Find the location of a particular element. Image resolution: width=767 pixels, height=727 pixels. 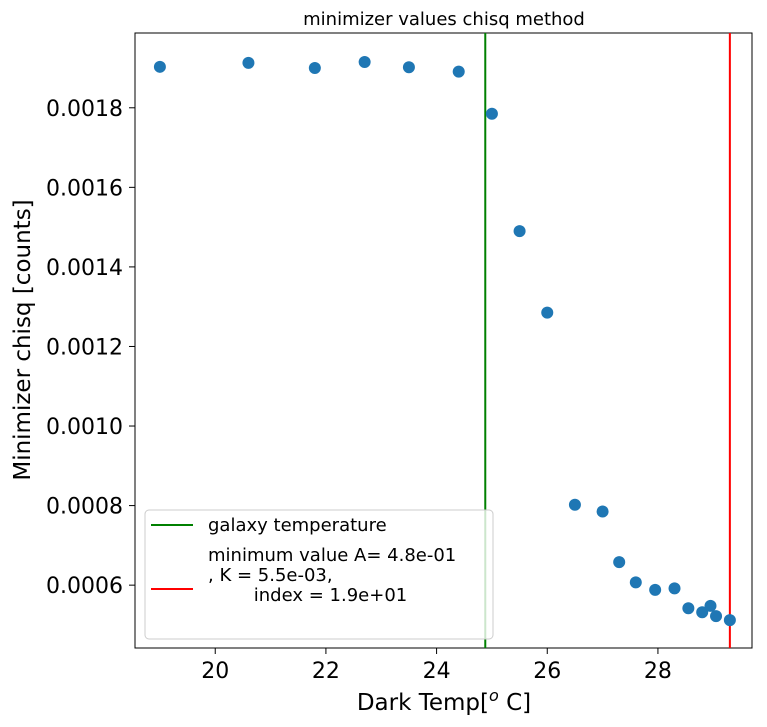

legend-label-minimum-value-line-2: , K = 5.5e-03, is located at coordinates (270, 575).